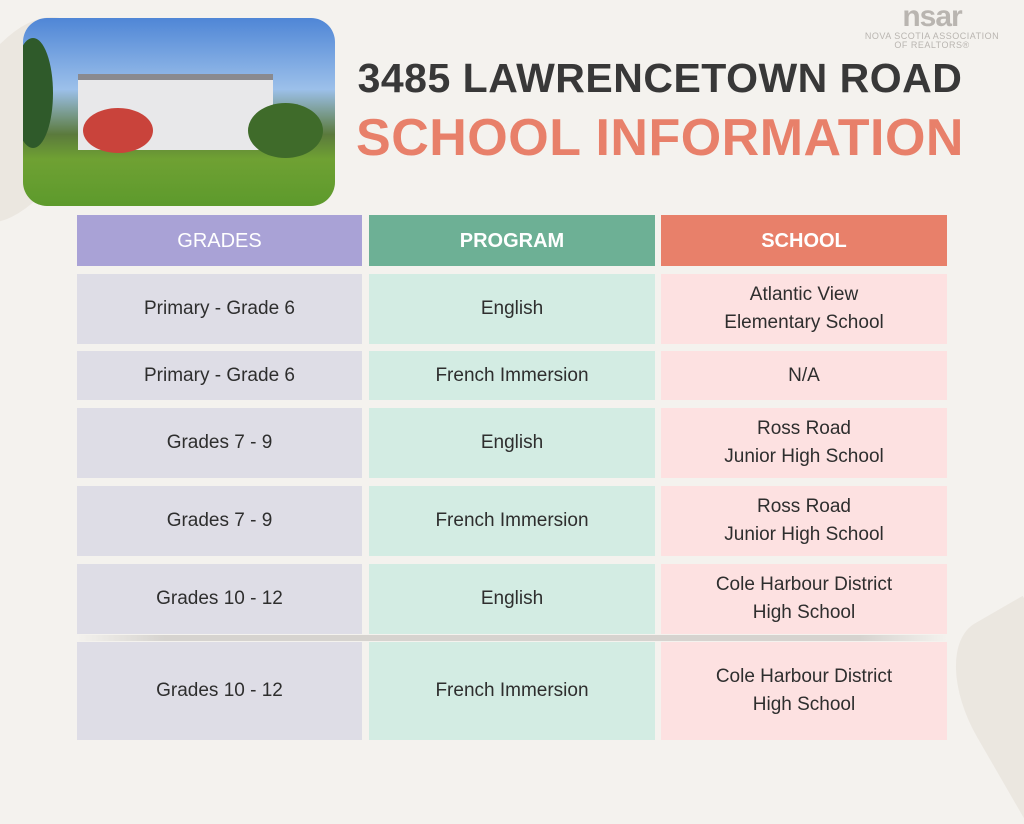 The image size is (1024, 824). I want to click on header-school: SCHOOL, so click(804, 240).